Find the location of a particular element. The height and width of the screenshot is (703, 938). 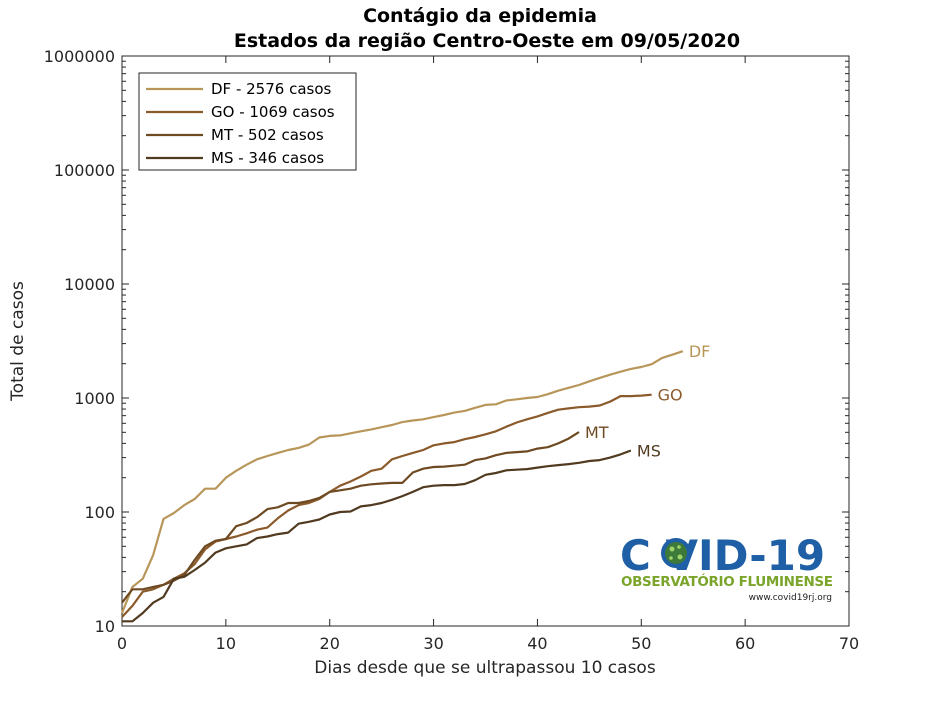

x-tick-label: 50 is located at coordinates (641, 643).